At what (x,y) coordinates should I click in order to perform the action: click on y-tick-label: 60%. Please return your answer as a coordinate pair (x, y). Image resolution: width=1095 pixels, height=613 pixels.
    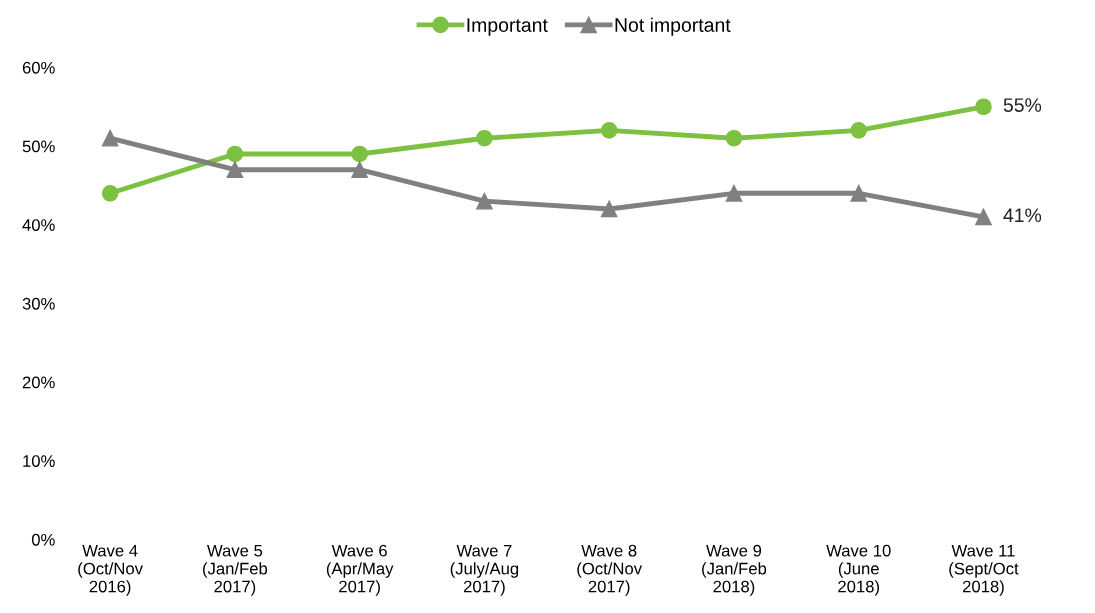
    Looking at the image, I should click on (38, 67).